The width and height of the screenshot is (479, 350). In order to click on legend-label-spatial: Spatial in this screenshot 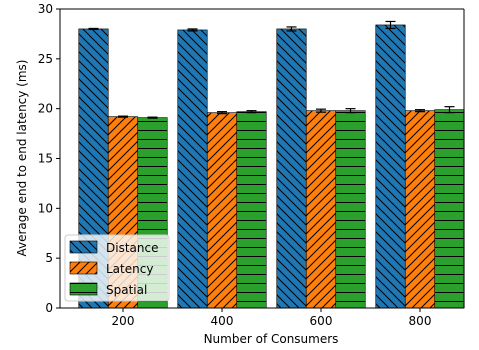, I will do `click(126, 290)`.